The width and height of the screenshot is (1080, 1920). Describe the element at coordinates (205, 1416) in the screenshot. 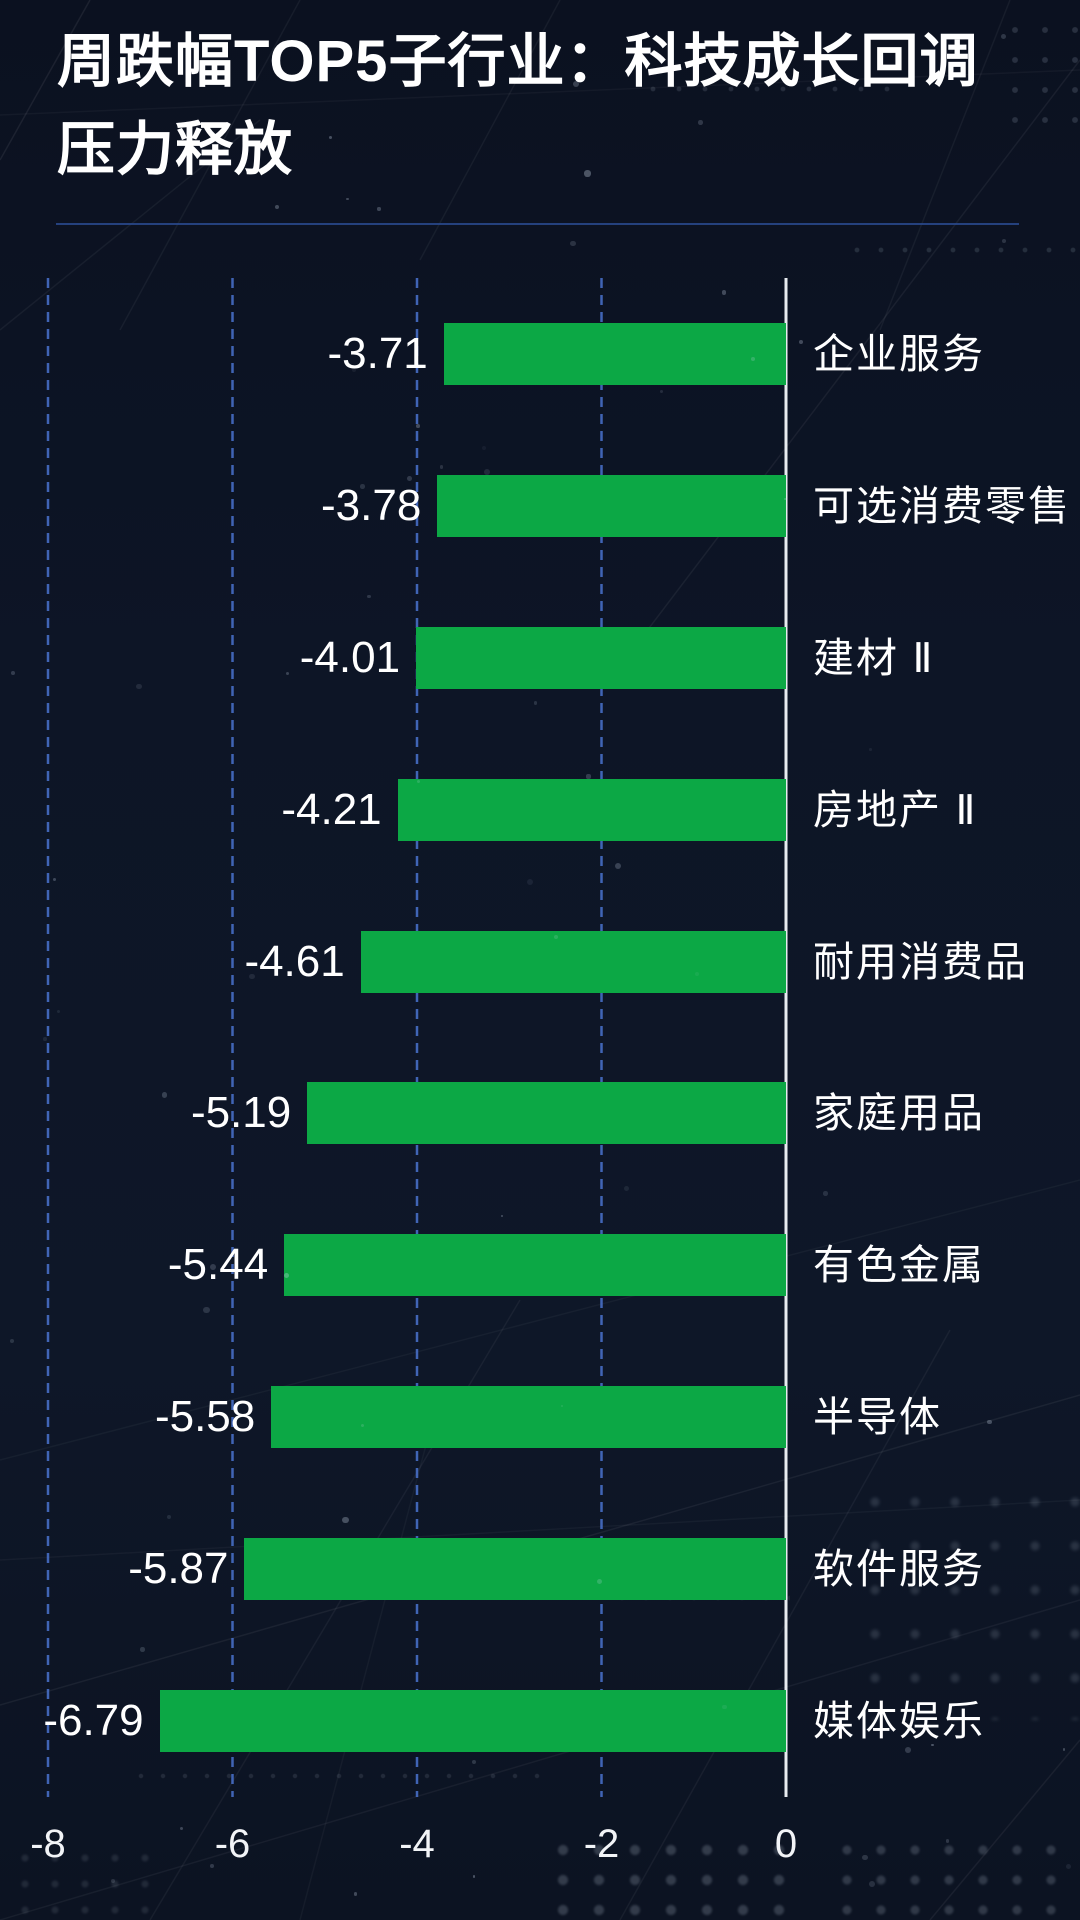

I see `value-label: -5.58` at that location.